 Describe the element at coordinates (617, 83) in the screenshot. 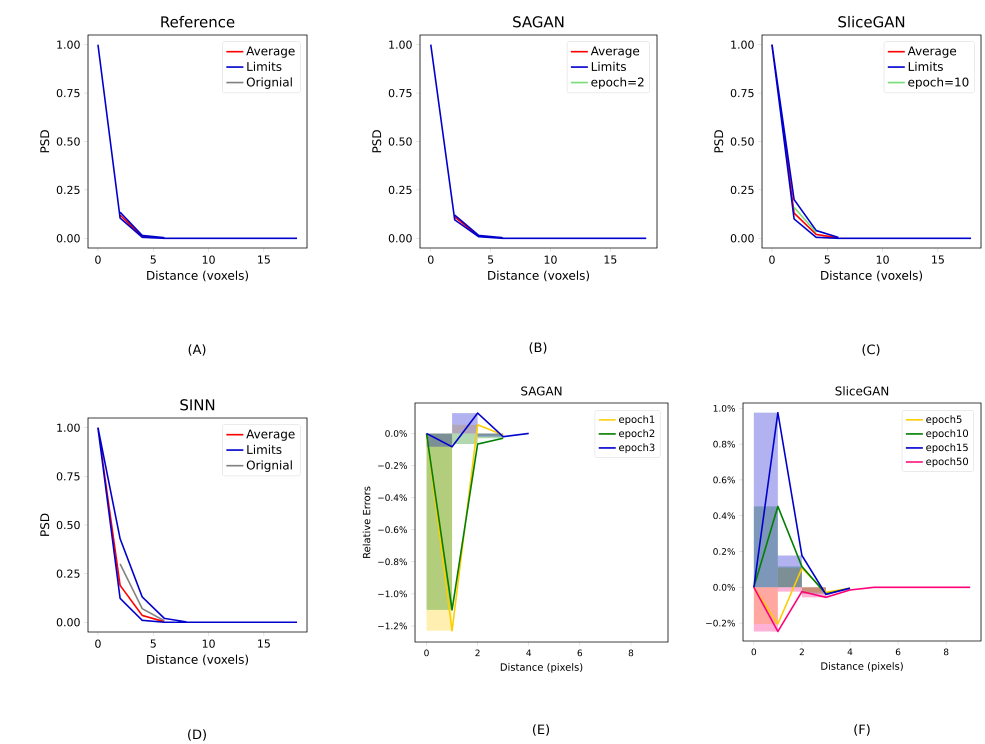

I see `legend-label: epoch=2` at that location.